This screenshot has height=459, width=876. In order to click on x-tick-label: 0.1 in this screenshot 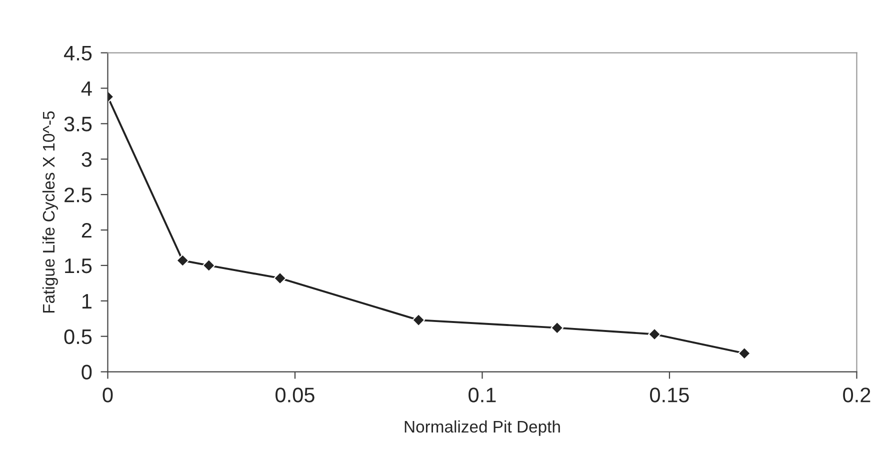, I will do `click(482, 395)`.